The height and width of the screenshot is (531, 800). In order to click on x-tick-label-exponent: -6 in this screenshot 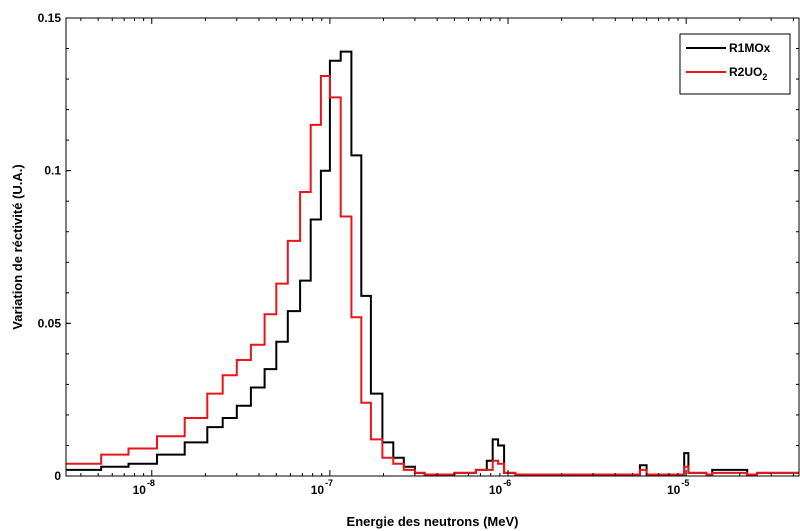, I will do `click(507, 483)`.